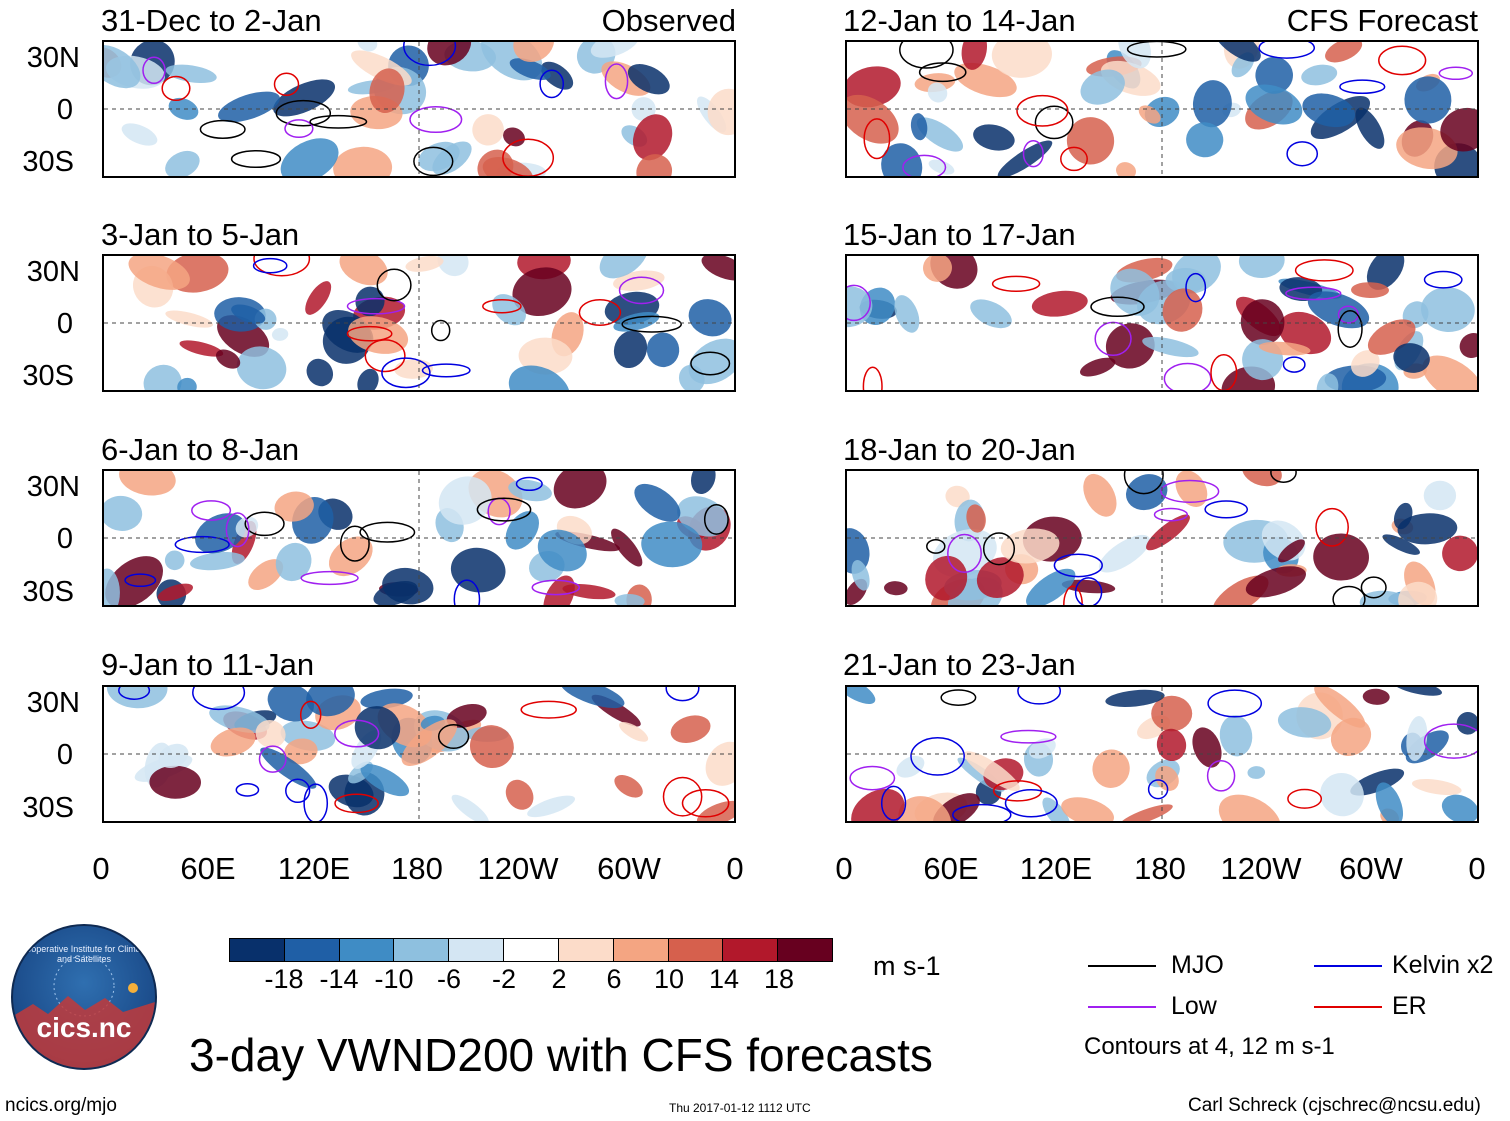 This screenshot has height=1121, width=1510. I want to click on panel-title-5: 6-Jan to 8-Jan, so click(200, 449).